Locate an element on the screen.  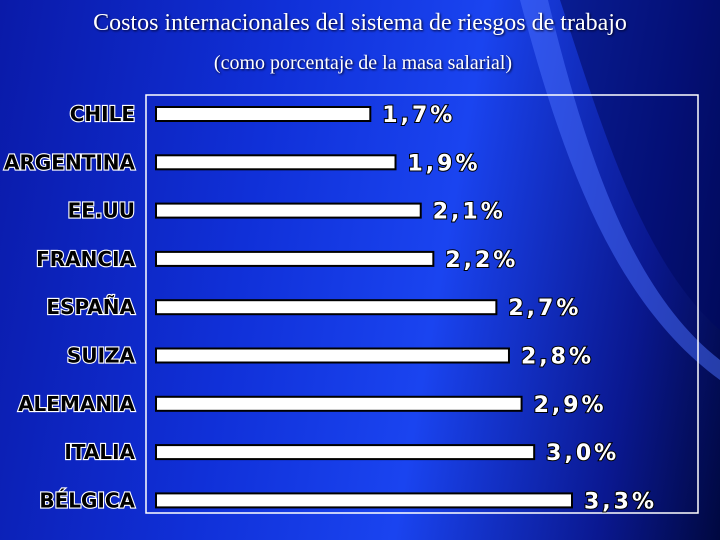
category-label: FRANCIA is located at coordinates (85, 259).